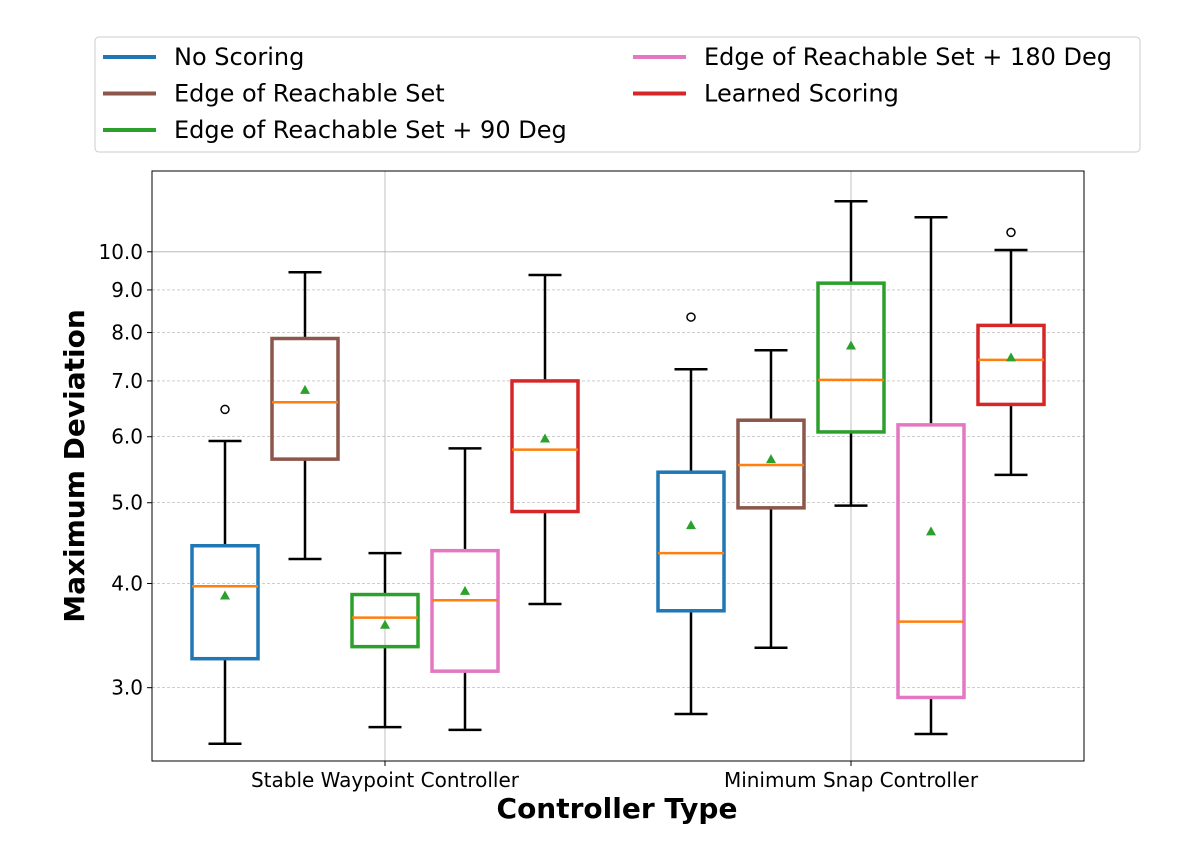 The width and height of the screenshot is (1204, 855). I want to click on legend-item-edge-of-reachable-set: Edge of Reachable Set, so click(274, 94).